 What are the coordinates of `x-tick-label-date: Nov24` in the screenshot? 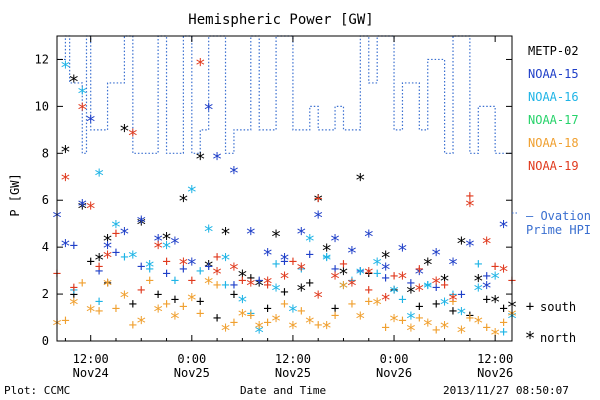 It's located at (91, 373).